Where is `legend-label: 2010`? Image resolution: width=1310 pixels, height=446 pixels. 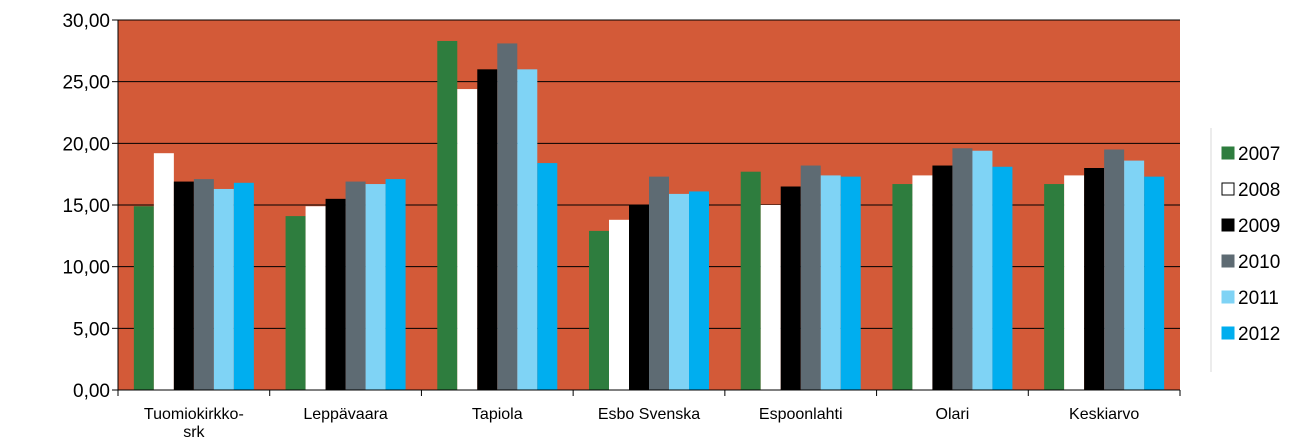 legend-label: 2010 is located at coordinates (1259, 262).